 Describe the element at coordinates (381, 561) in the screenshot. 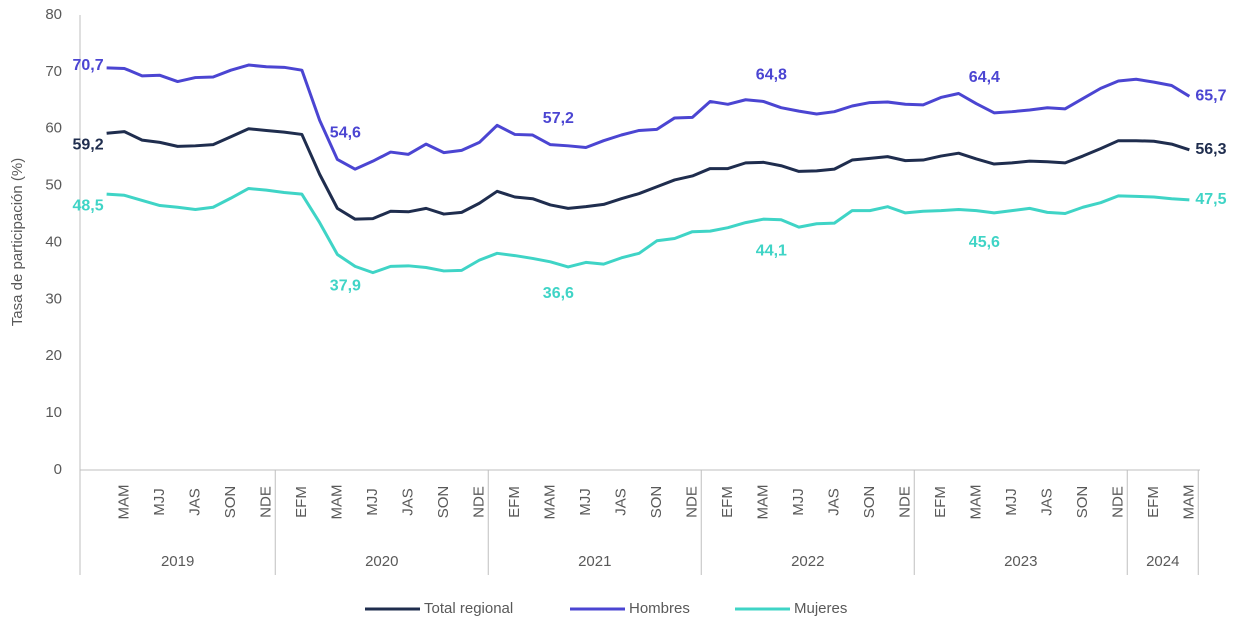

I see `group-label: 2020` at that location.